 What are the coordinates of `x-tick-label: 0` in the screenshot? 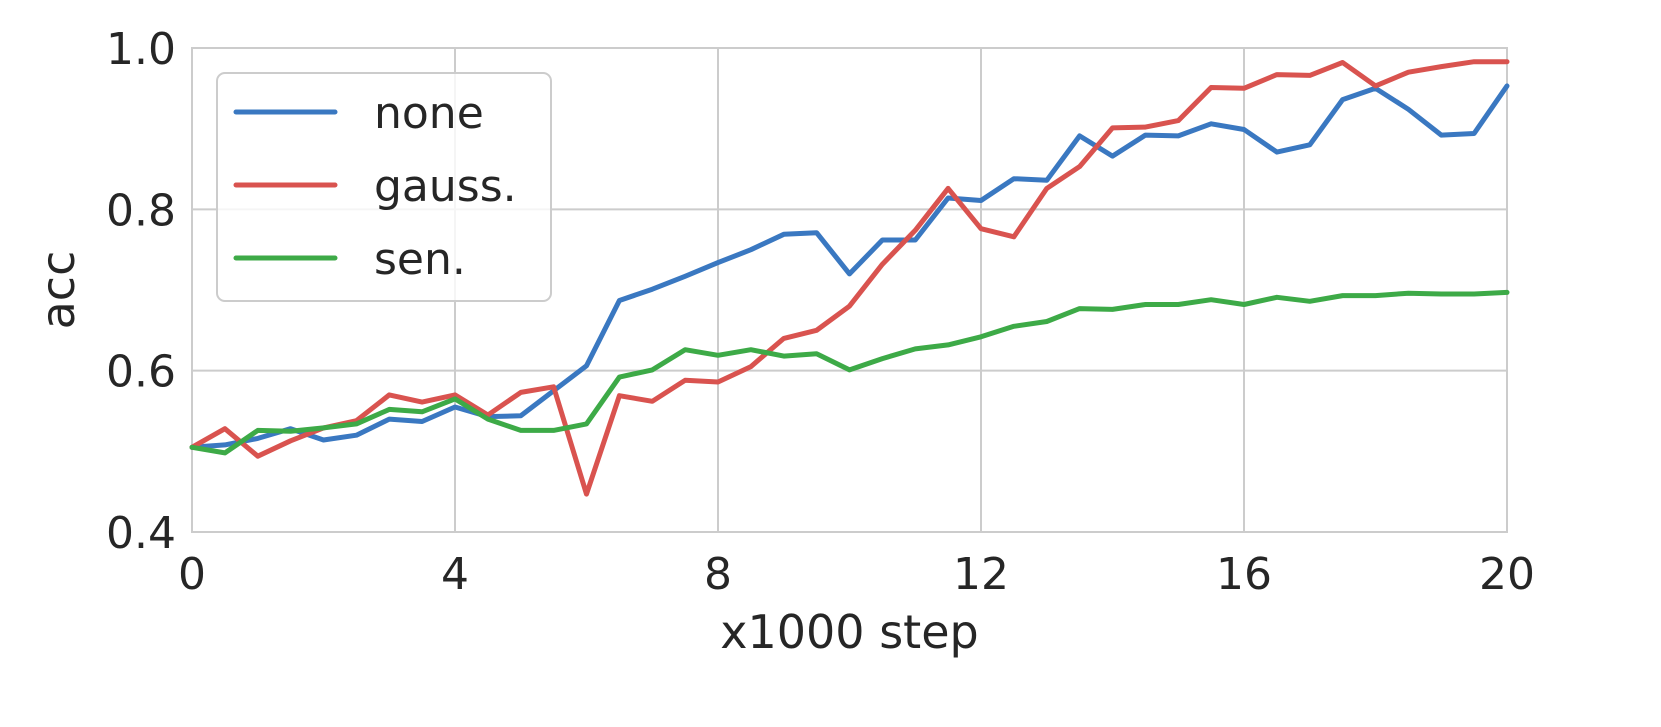 It's located at (192, 574).